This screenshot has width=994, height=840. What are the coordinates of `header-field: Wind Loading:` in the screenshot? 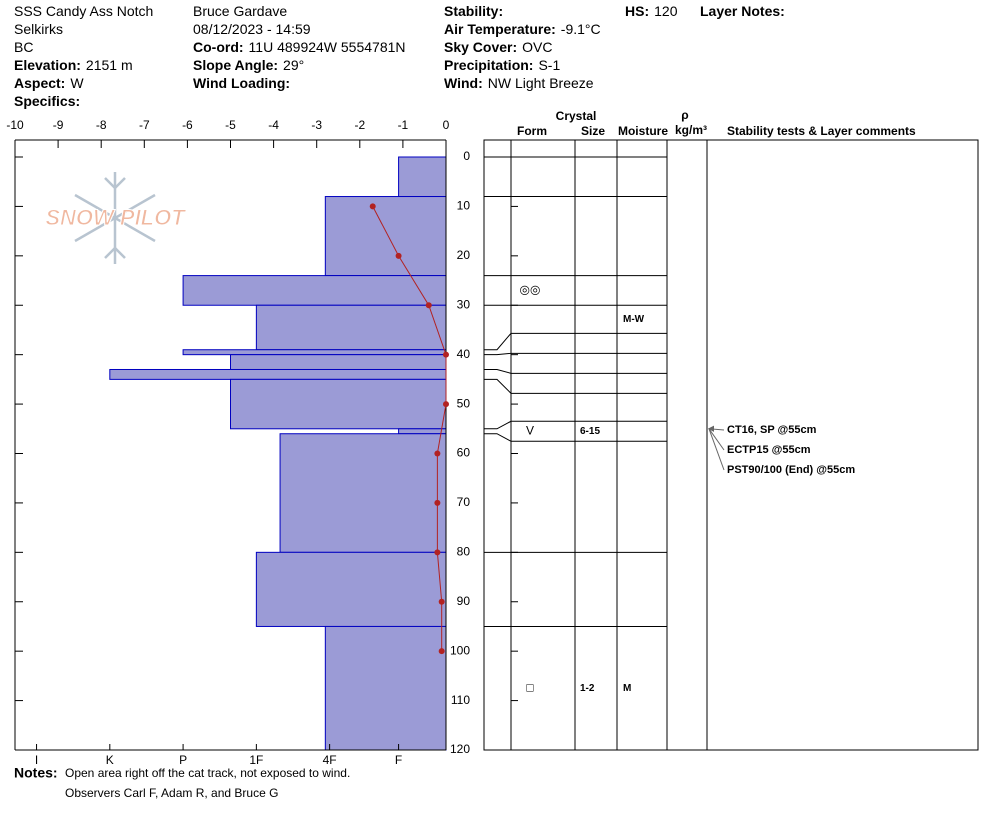 It's located at (241, 83).